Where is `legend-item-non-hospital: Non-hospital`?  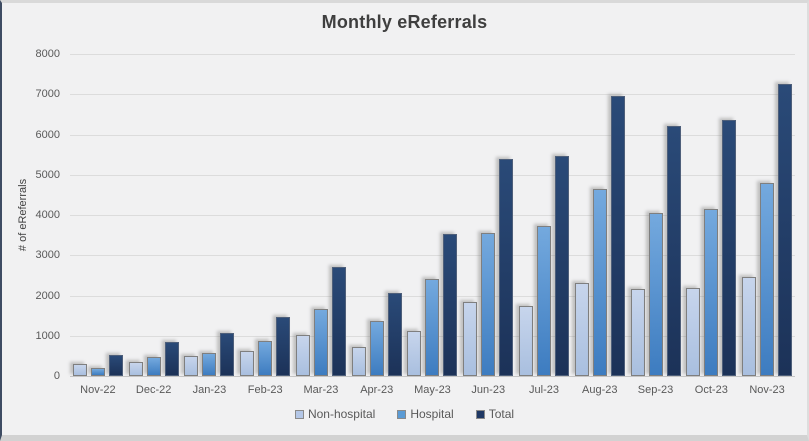 legend-item-non-hospital: Non-hospital is located at coordinates (335, 414).